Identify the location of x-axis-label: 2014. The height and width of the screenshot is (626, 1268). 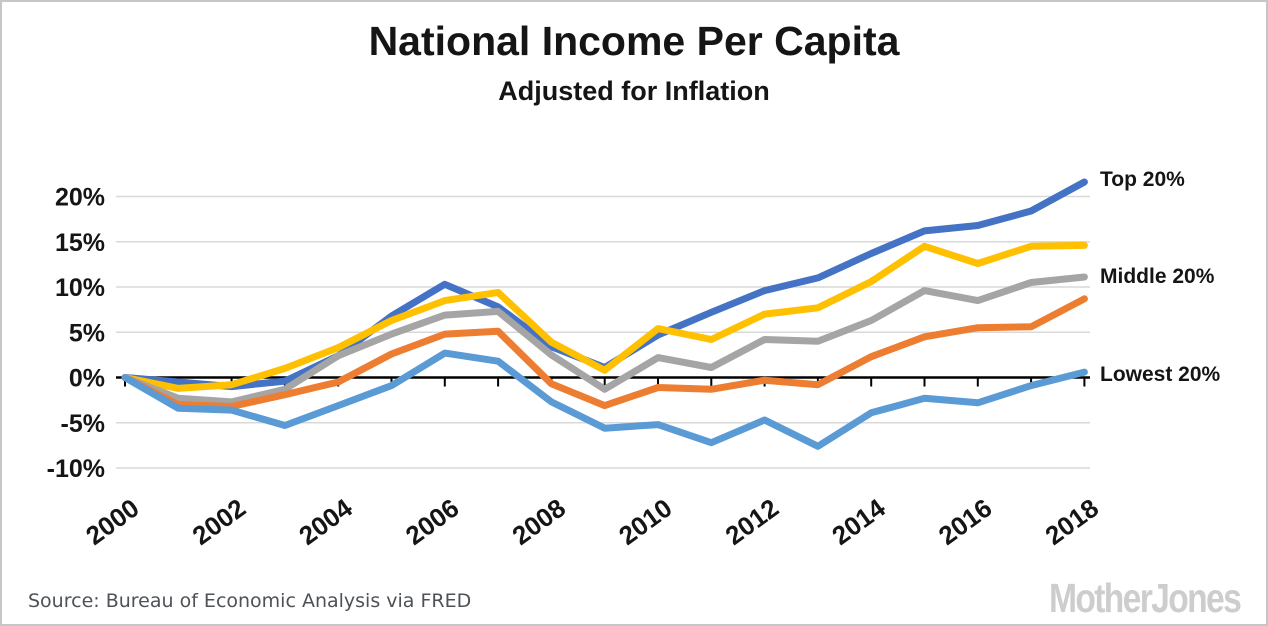
(858, 521).